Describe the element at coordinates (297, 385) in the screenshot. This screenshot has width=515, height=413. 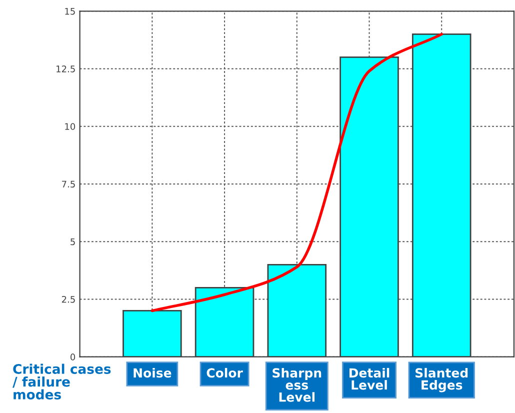
I see `x-tick-label: Sharpn ess Level` at that location.